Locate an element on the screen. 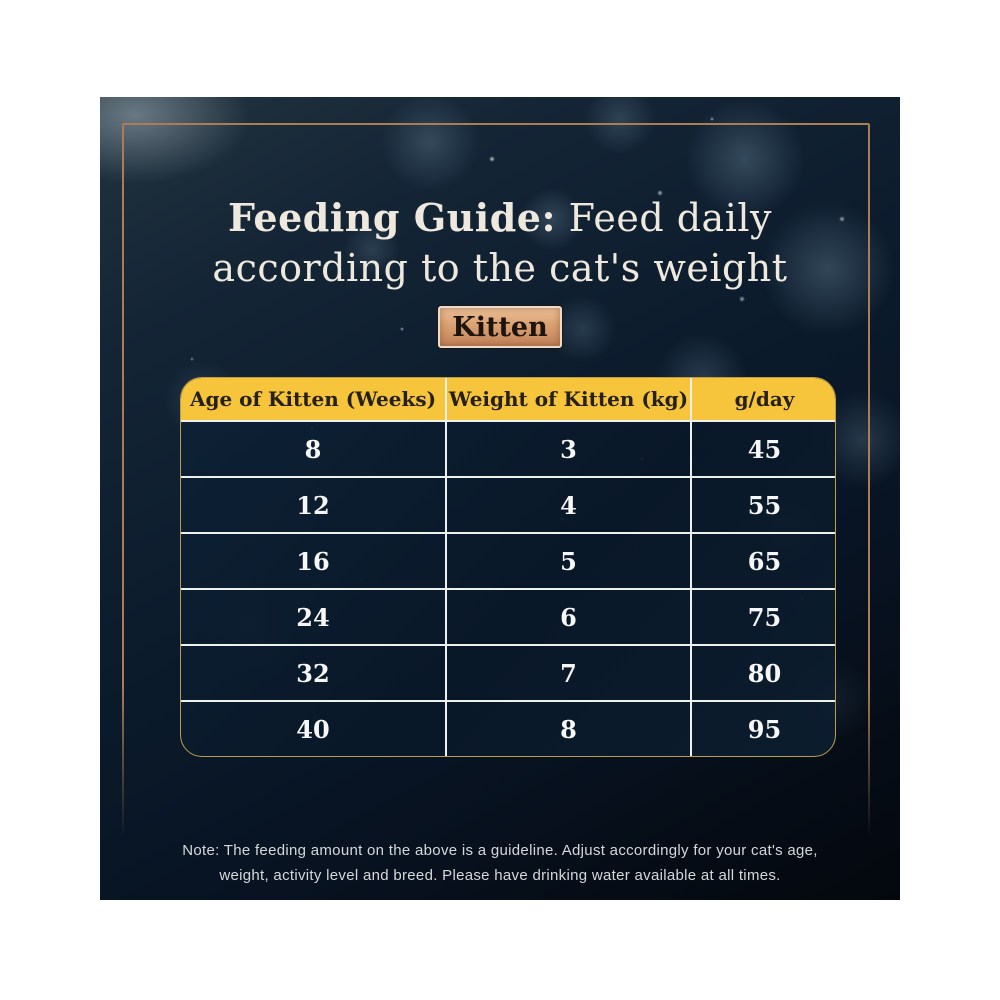  table-cell-gday: 75 is located at coordinates (763, 616).